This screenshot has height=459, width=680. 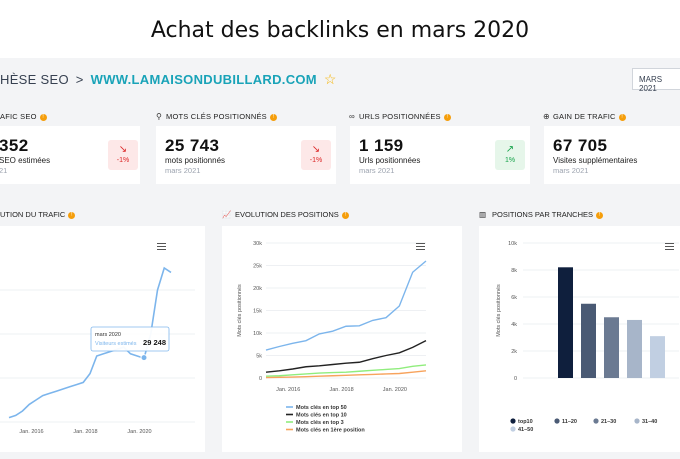 I want to click on link-icon: ∞, so click(x=352, y=116).